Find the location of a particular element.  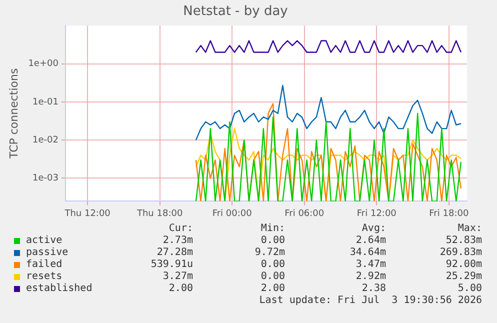

text: Min: is located at coordinates (272, 228).